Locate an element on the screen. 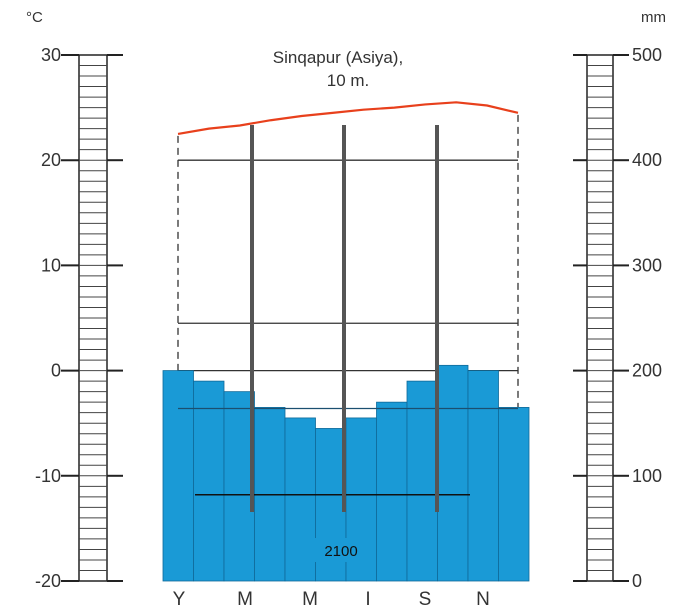 The height and width of the screenshot is (613, 699). x-axis-tick-label: I is located at coordinates (367, 598).